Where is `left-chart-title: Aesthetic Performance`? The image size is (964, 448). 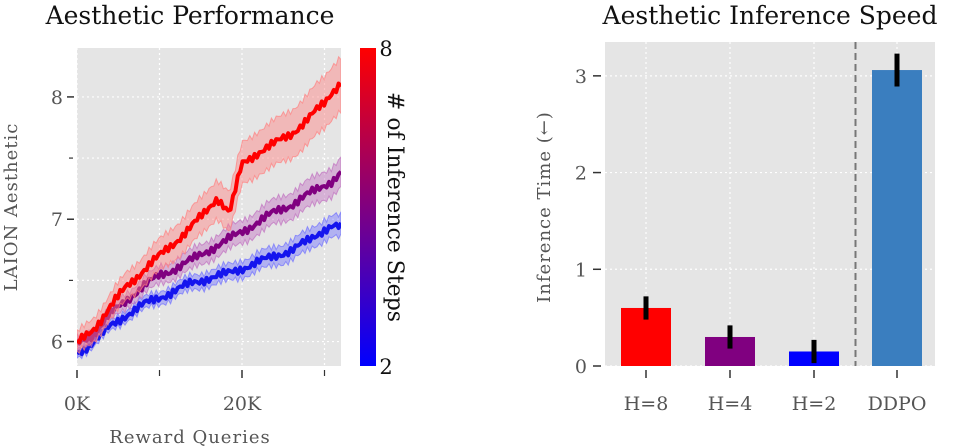
left-chart-title: Aesthetic Performance is located at coordinates (190, 15).